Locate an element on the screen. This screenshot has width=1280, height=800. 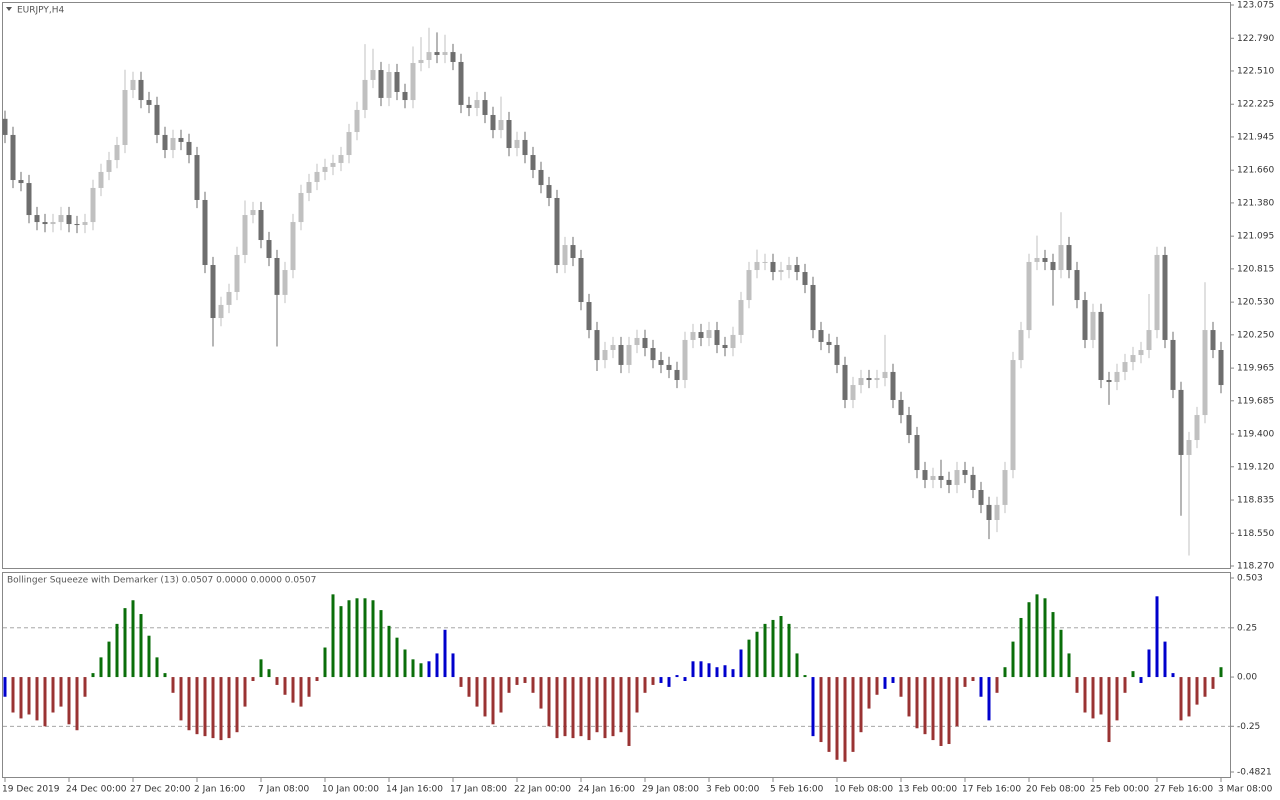
y-tick-label: 0.25 is located at coordinates (1247, 628).